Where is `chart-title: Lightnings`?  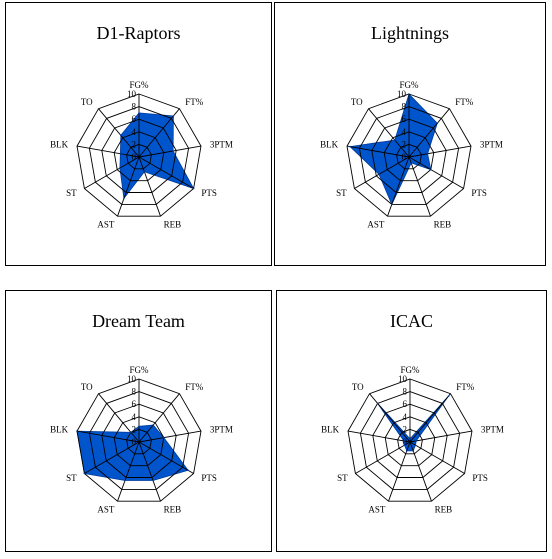 chart-title: Lightnings is located at coordinates (409, 33).